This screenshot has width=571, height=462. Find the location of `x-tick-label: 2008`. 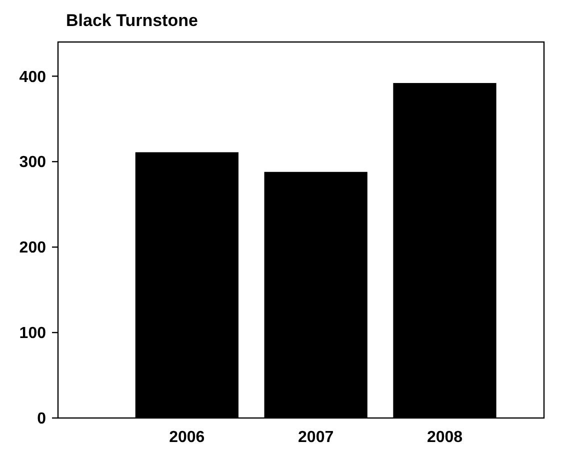

x-tick-label: 2008 is located at coordinates (444, 437).